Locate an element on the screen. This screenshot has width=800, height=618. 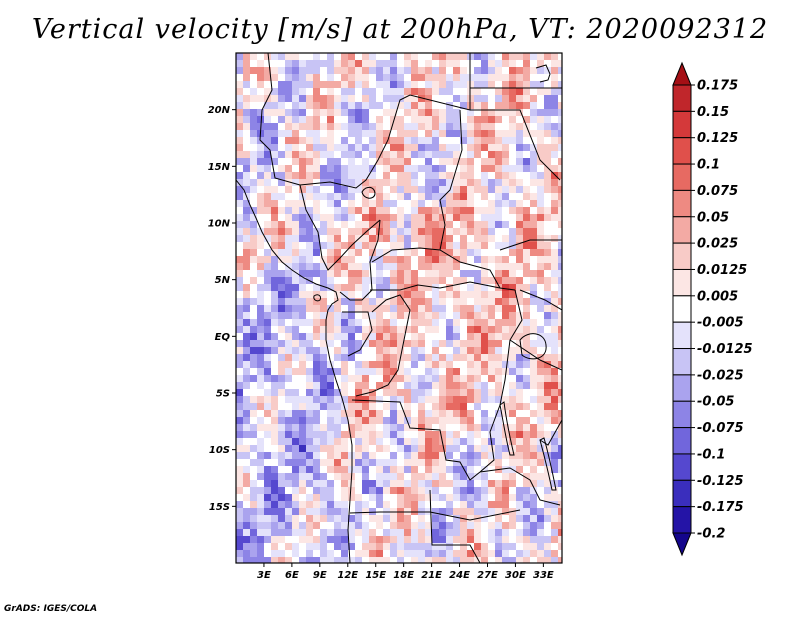
border-nigeria is located at coordinates (340, 227).